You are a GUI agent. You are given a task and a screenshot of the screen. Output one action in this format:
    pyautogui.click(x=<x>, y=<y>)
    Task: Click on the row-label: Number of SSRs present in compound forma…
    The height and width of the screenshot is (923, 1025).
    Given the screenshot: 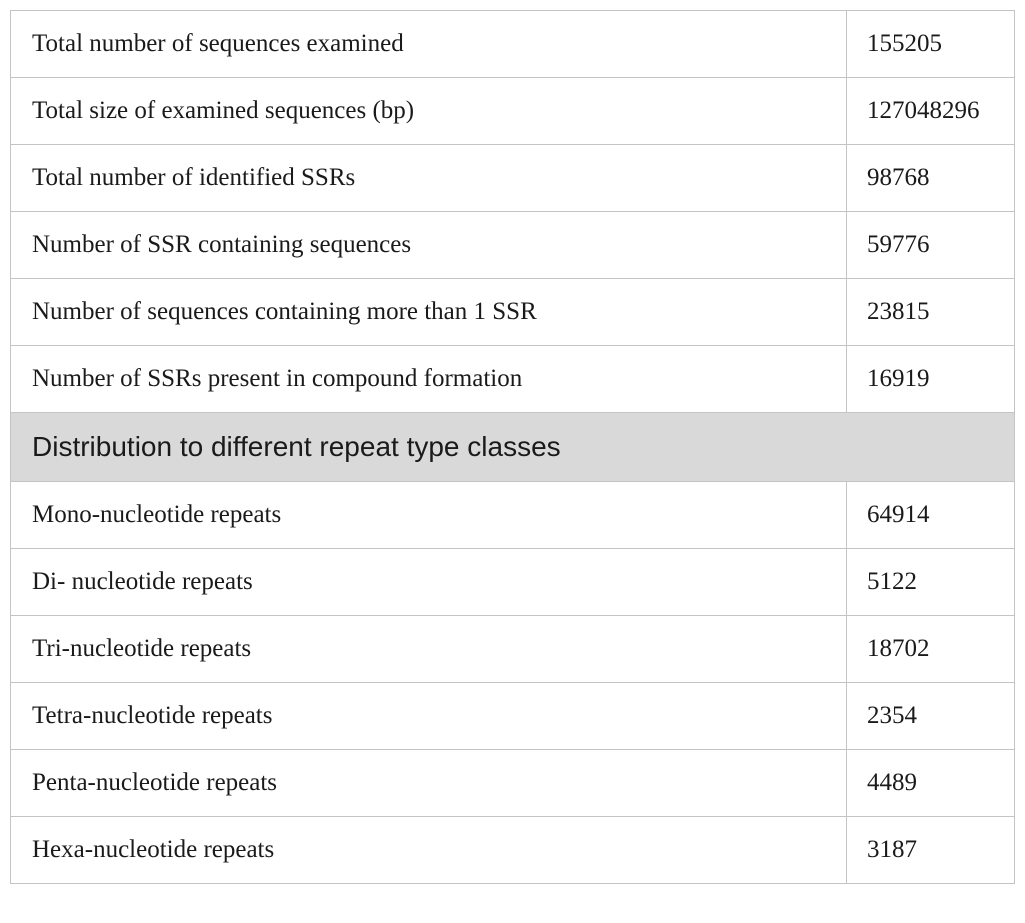 What is the action you would take?
    pyautogui.click(x=428, y=379)
    